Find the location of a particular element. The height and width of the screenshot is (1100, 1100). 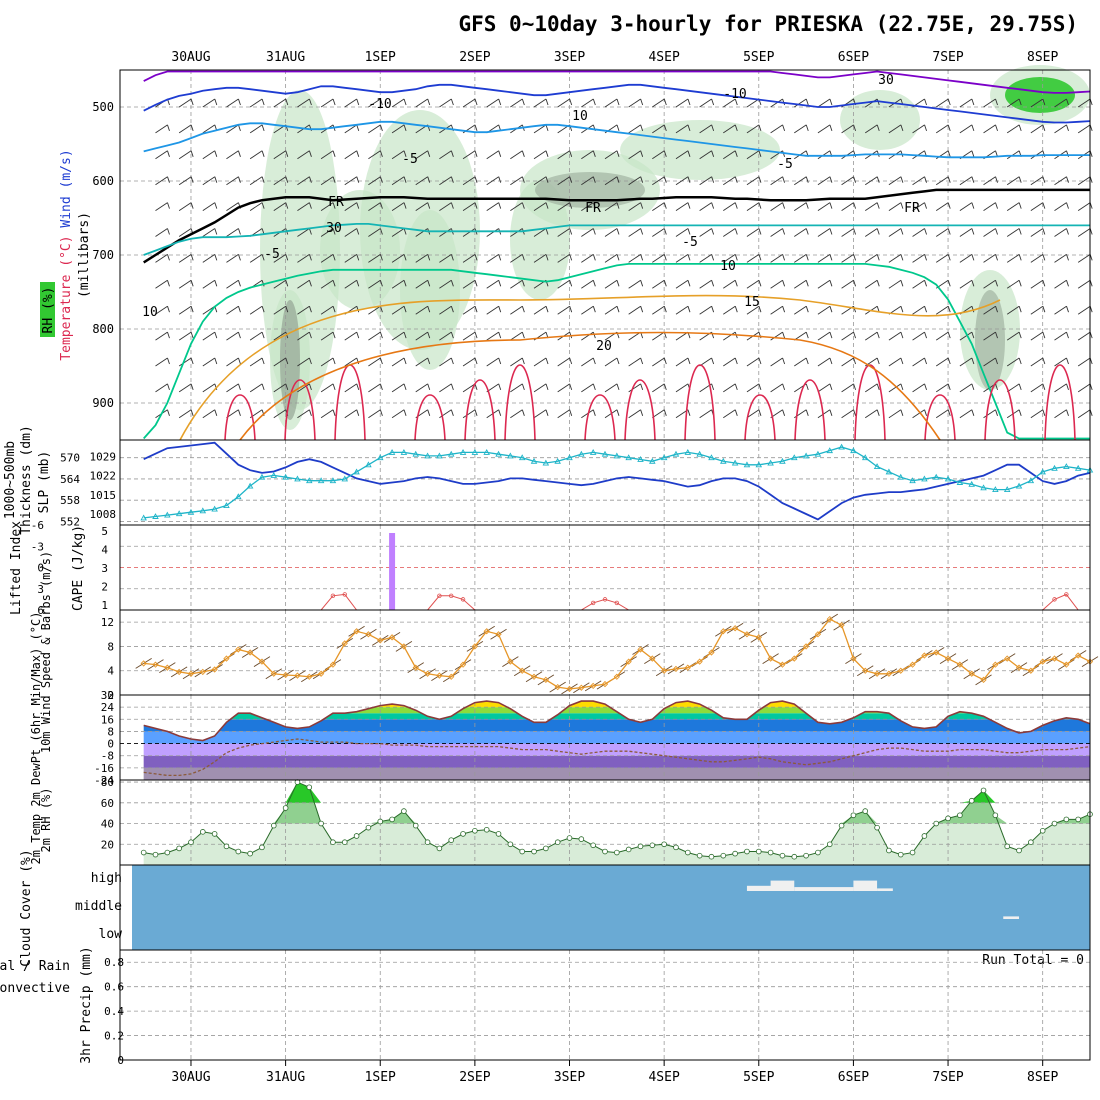

top-date-label: 8SEP is located at coordinates (1042, 57).